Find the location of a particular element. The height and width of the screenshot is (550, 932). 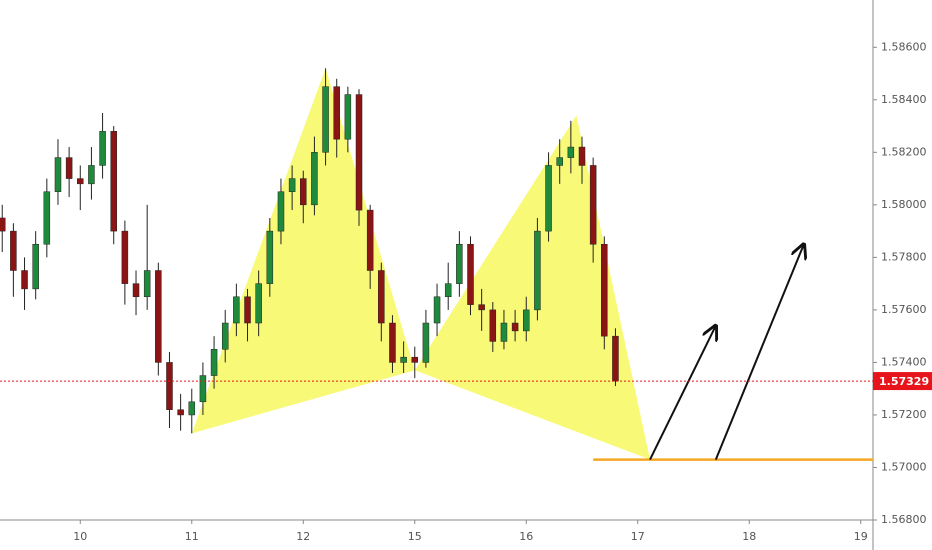

x-tick-label: 18 is located at coordinates (749, 536).